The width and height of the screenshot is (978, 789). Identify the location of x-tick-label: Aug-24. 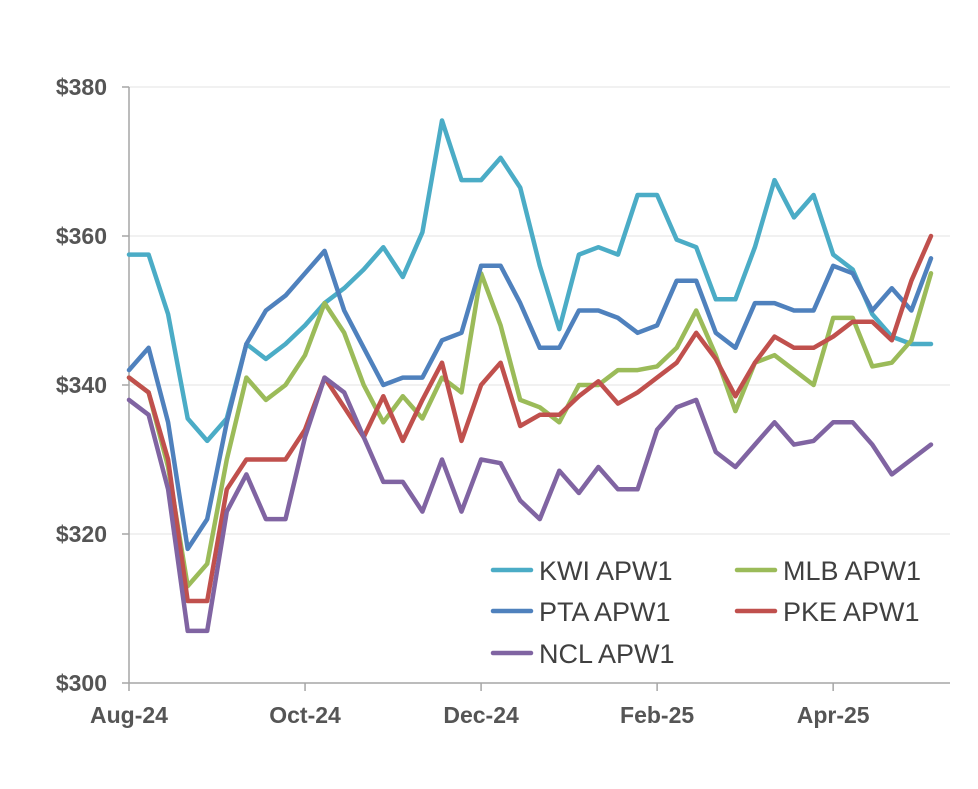
(129, 715).